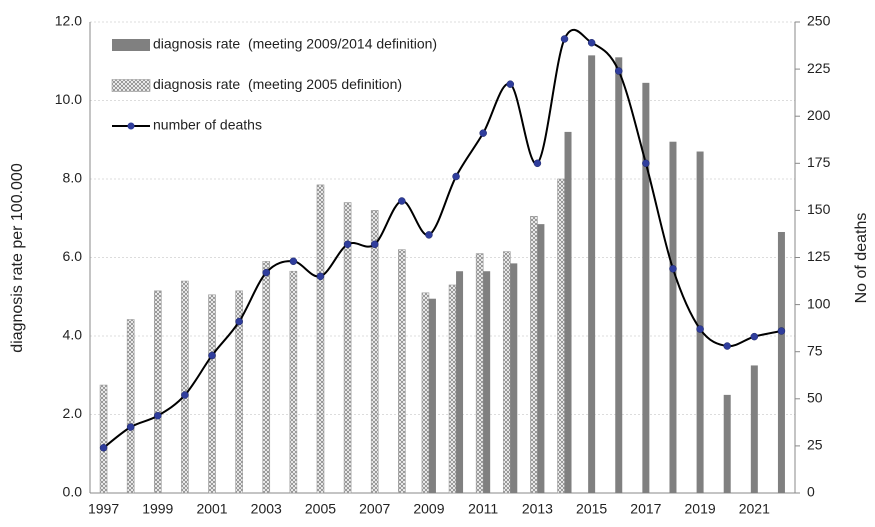  What do you see at coordinates (819, 209) in the screenshot?
I see `y2-tick-label: 150` at bounding box center [819, 209].